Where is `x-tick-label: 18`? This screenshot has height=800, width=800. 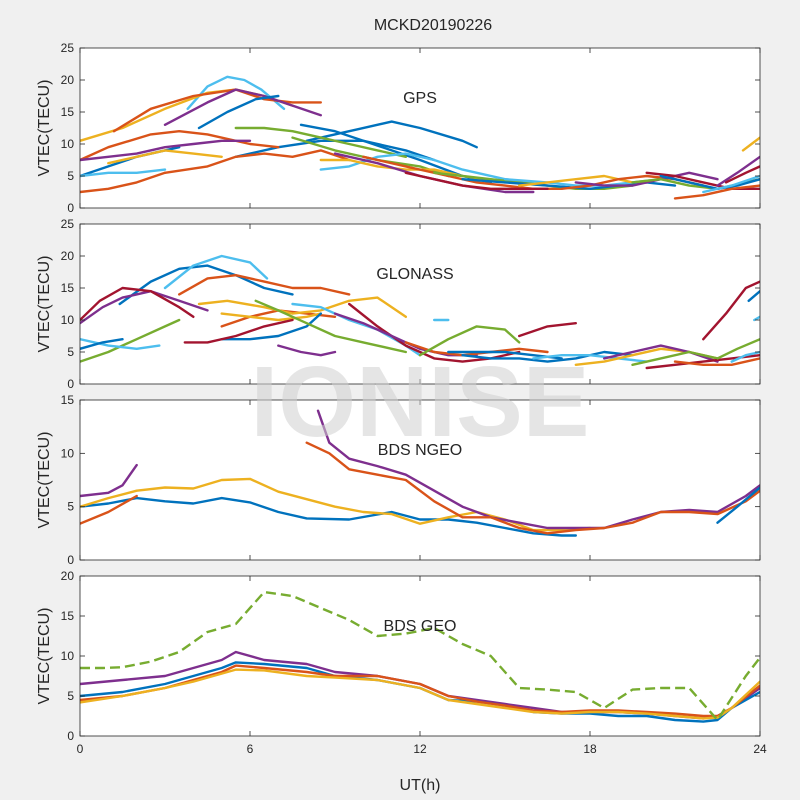 x-tick-label: 18 is located at coordinates (590, 749).